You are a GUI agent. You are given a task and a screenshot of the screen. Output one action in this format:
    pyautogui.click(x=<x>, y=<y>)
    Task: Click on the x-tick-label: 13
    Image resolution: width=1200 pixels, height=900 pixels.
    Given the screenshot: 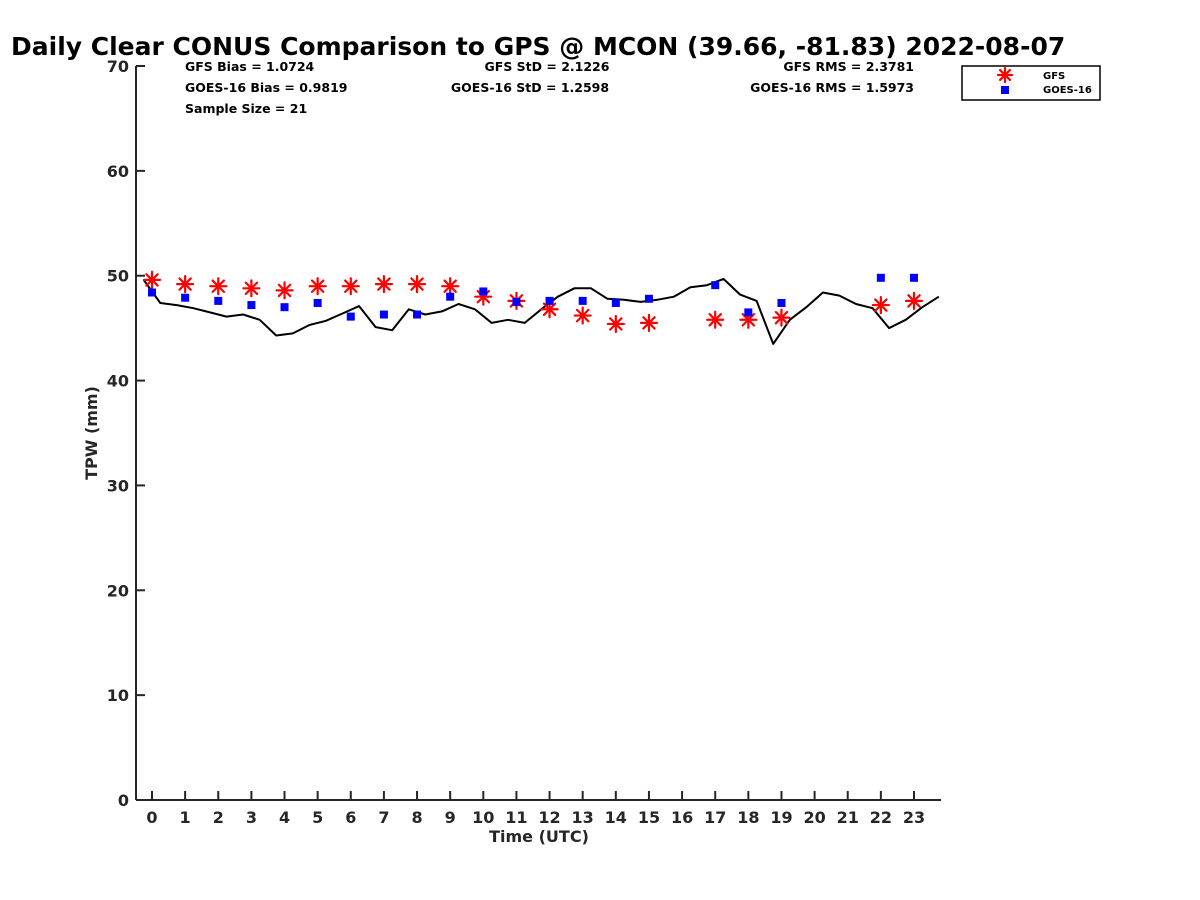 What is the action you would take?
    pyautogui.click(x=583, y=817)
    